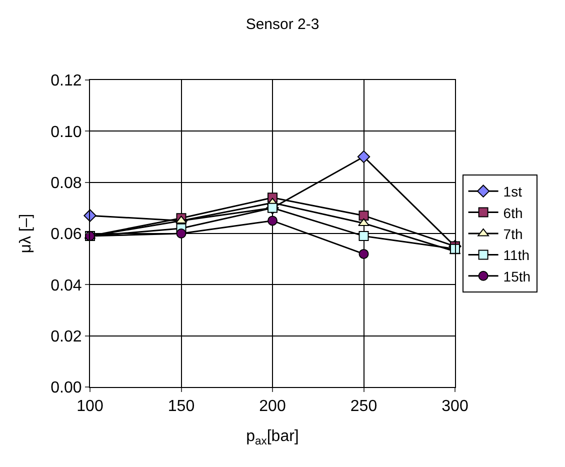  I want to click on legend-label: 1st, so click(512, 192).